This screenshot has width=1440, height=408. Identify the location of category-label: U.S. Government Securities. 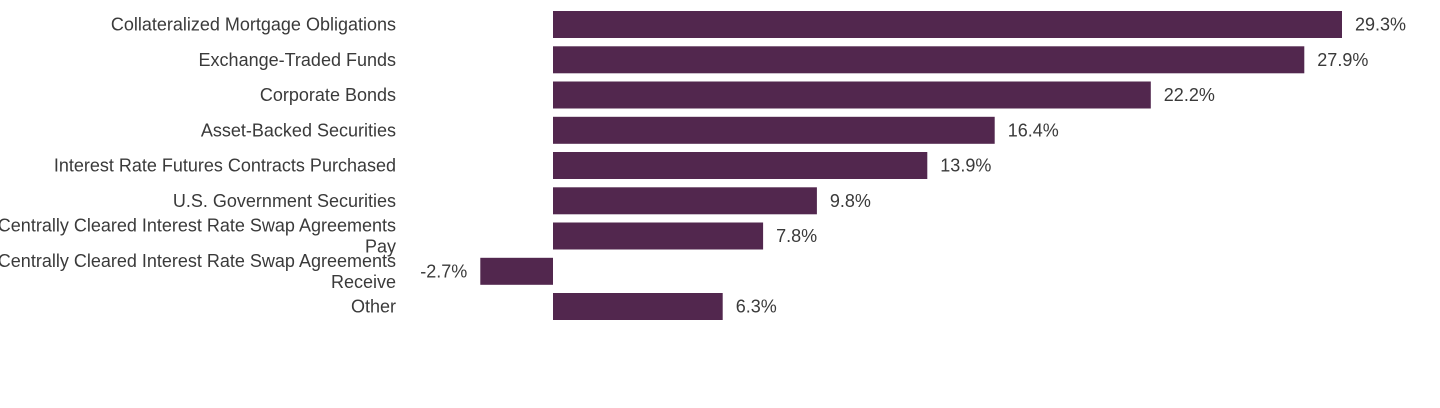
(284, 201).